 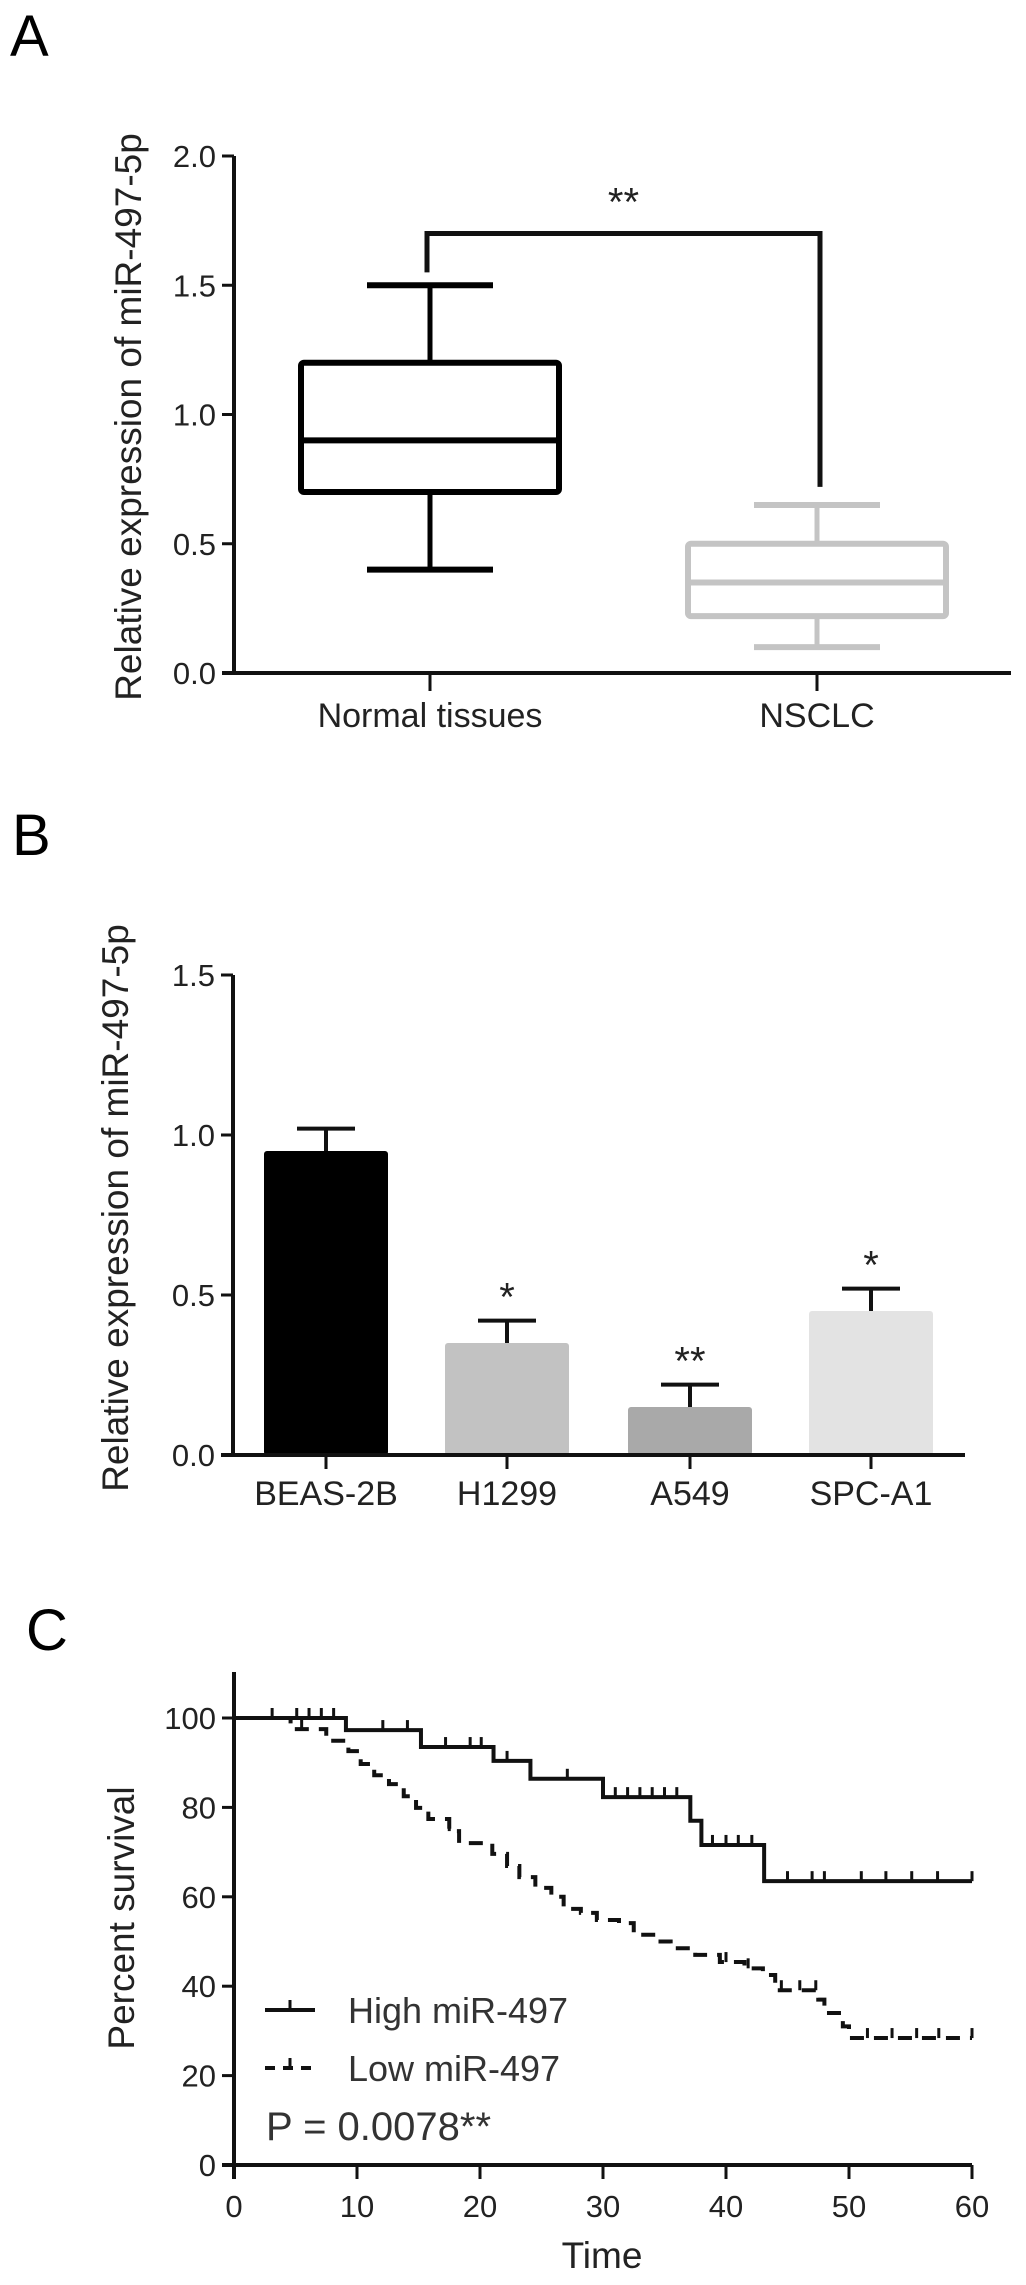 What do you see at coordinates (199, 2076) in the screenshot?
I see `y-tick-label: 20` at bounding box center [199, 2076].